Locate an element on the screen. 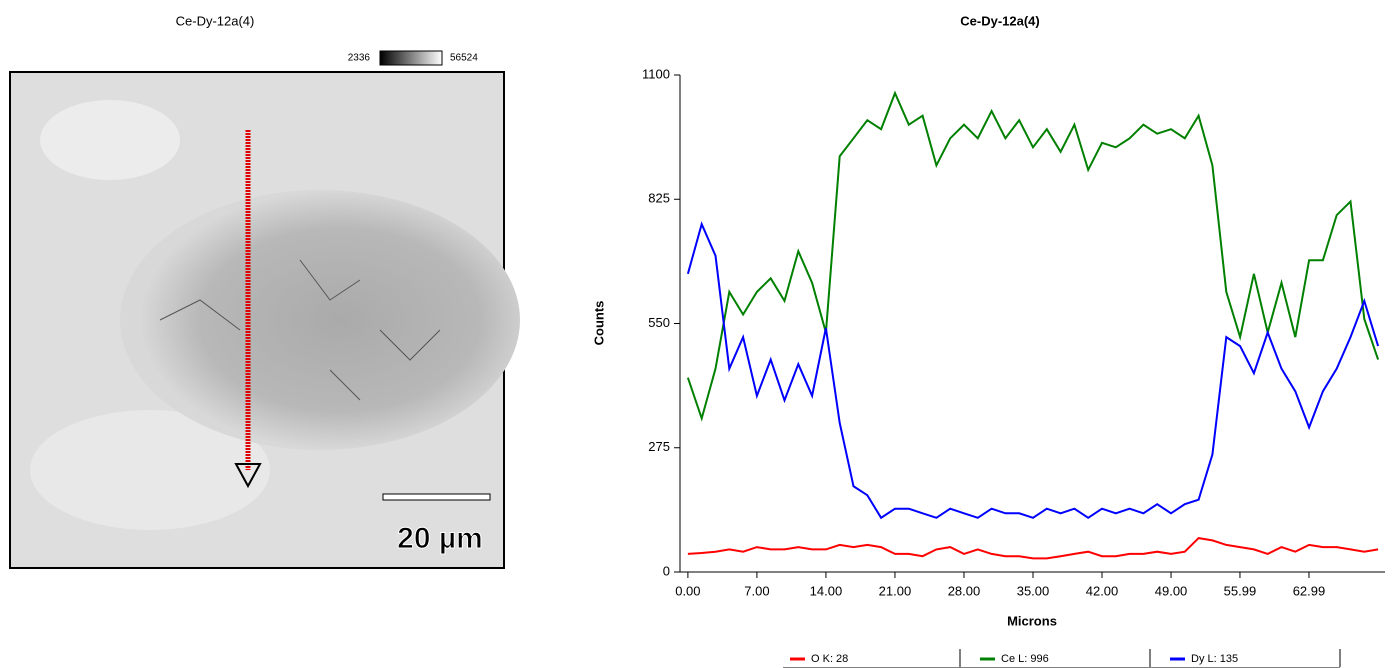 Image resolution: width=1393 pixels, height=668 pixels. scale-min: 2336 is located at coordinates (359, 58).